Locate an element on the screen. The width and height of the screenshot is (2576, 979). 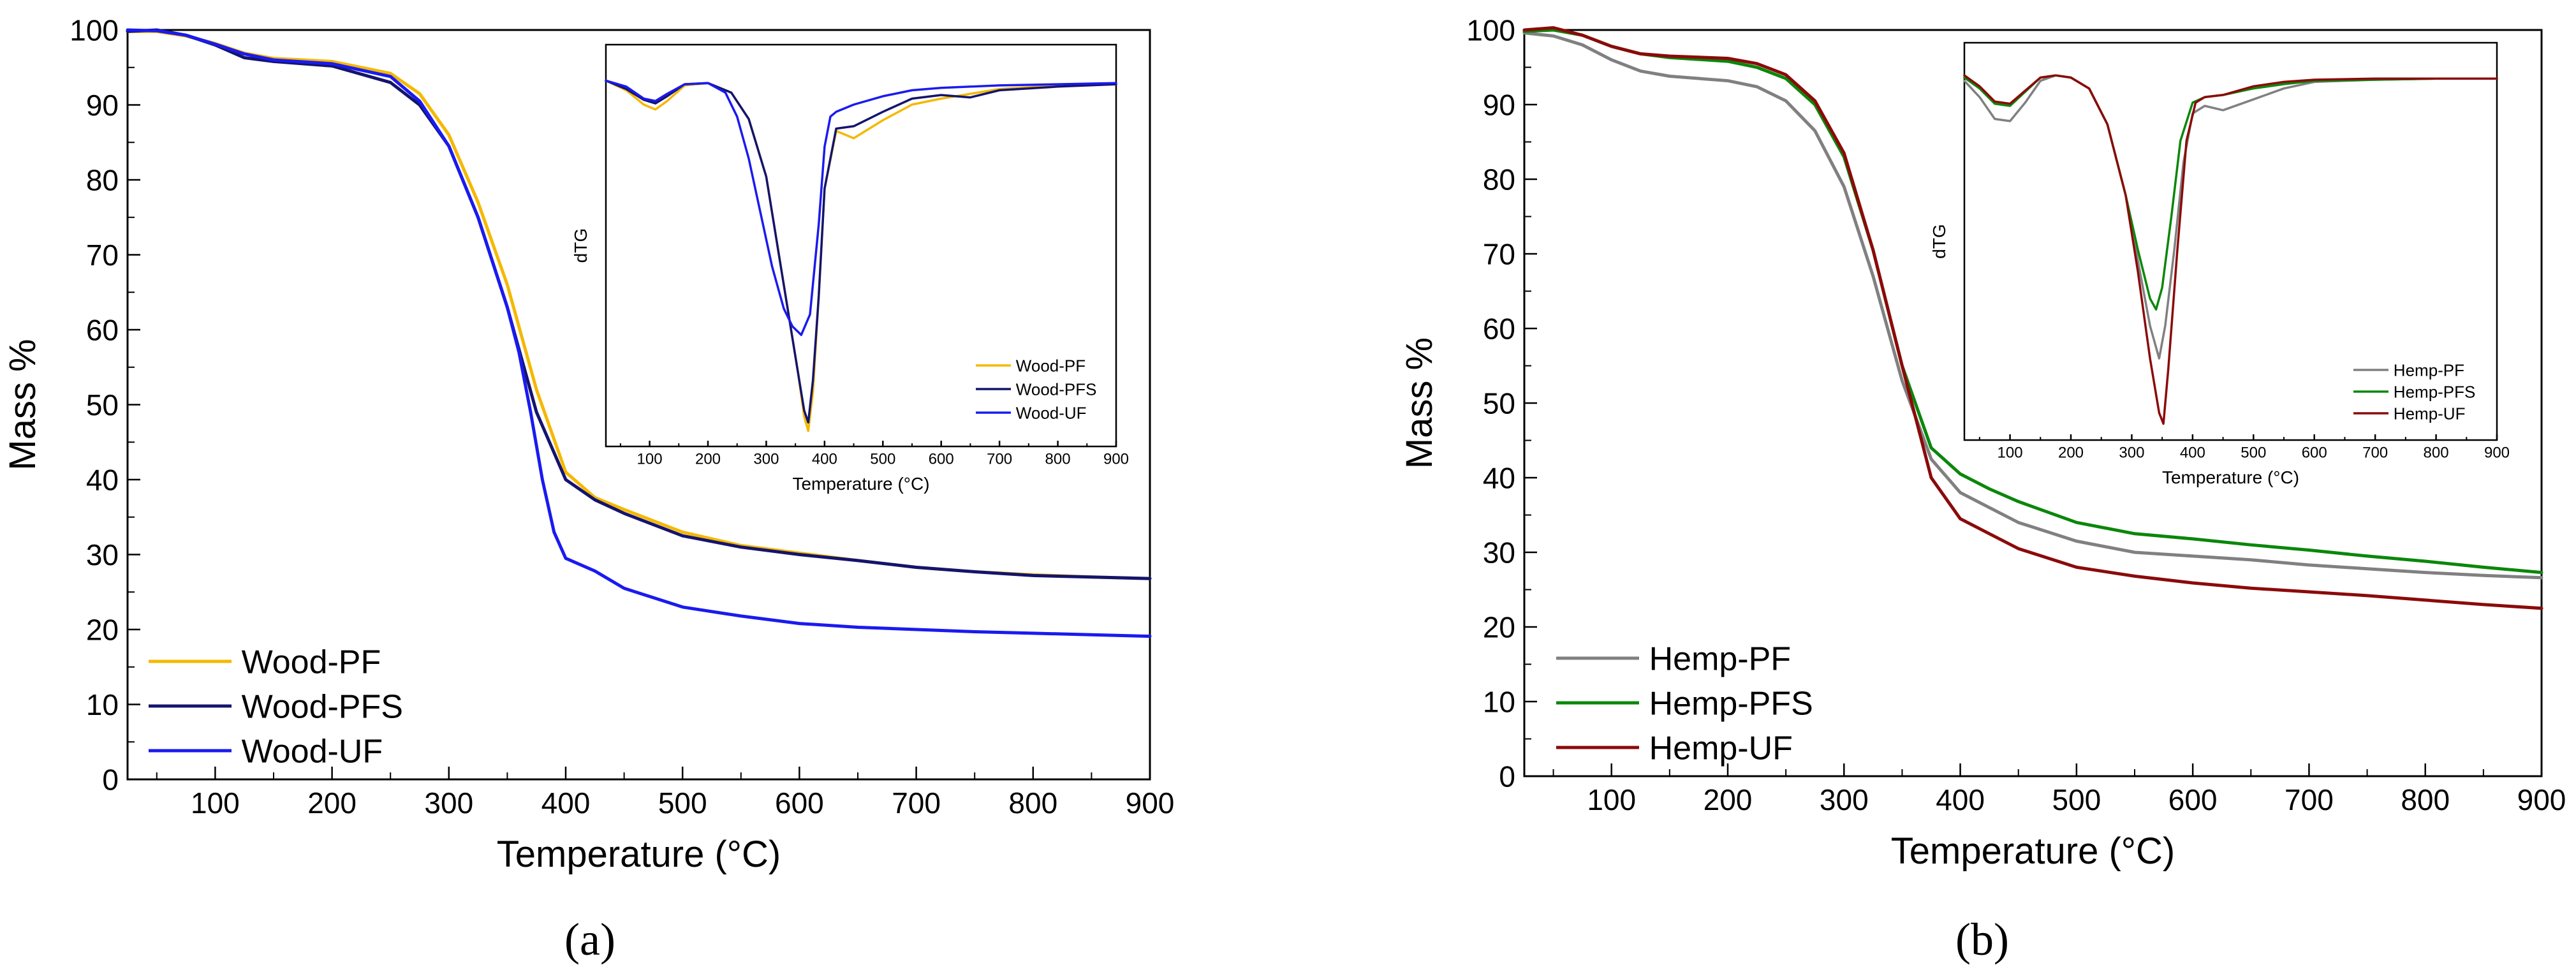
panel-a-label: (a) is located at coordinates (589, 939).